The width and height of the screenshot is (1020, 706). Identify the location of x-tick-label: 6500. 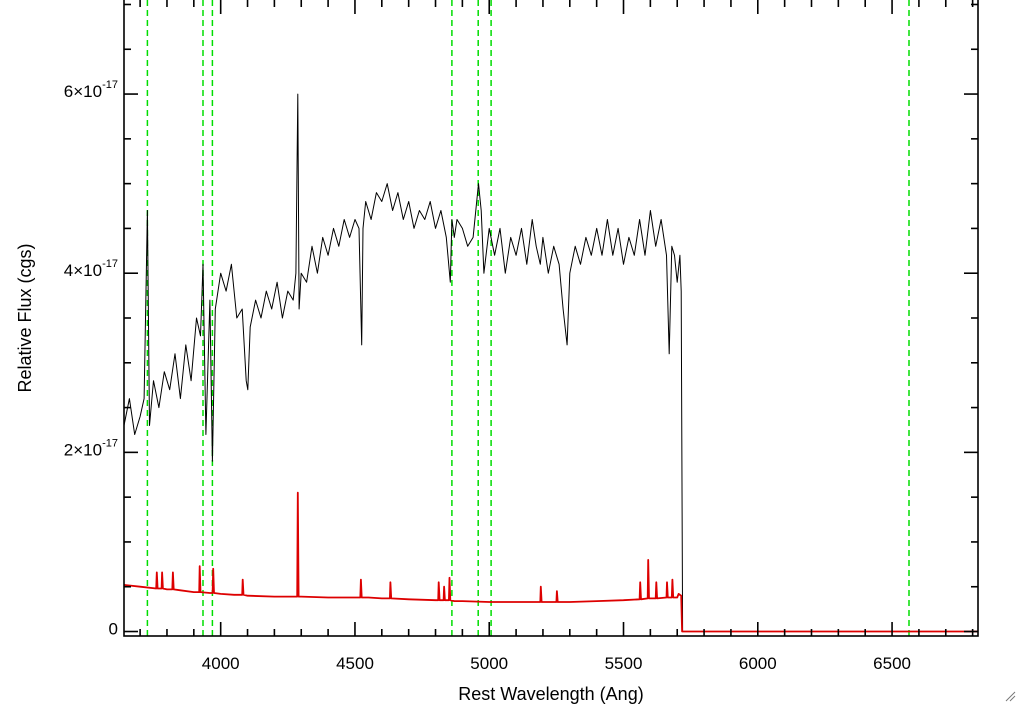
(892, 663).